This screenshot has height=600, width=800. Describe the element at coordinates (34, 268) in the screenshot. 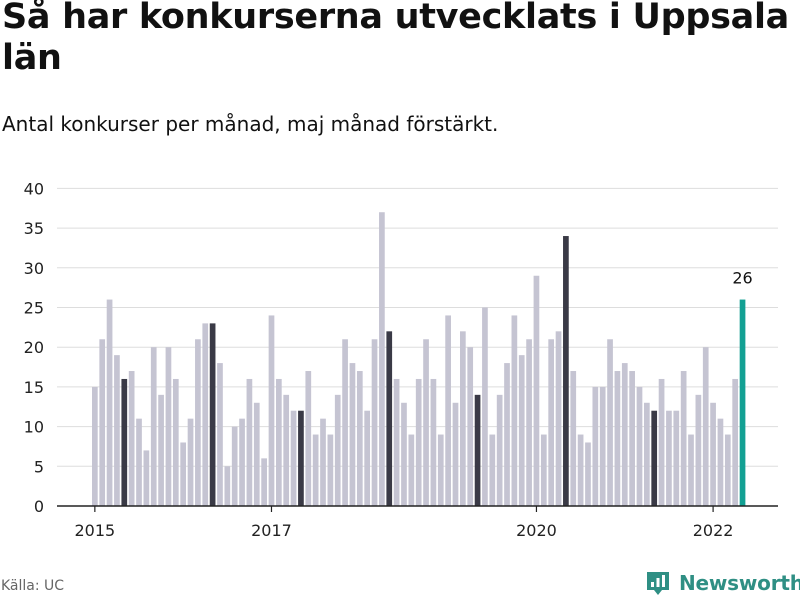

I see `y-tick-label: 30` at that location.